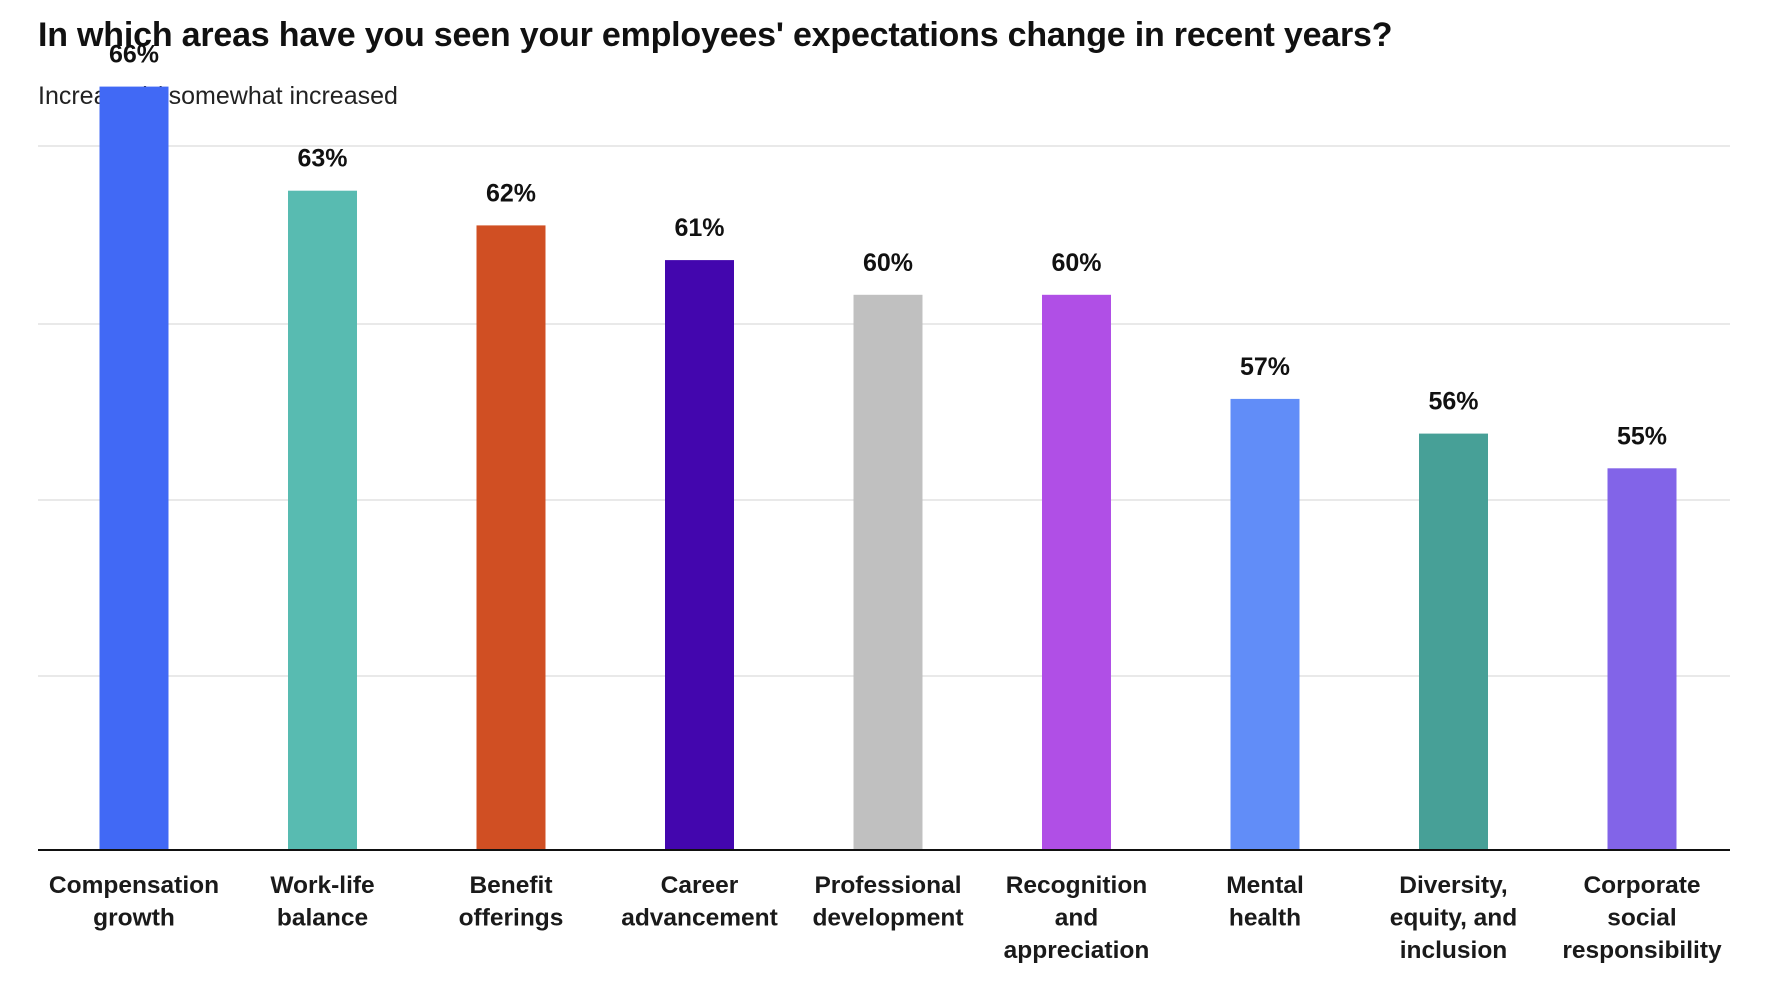  I want to click on category-label-8-line-0: Corporate, so click(1641, 885).